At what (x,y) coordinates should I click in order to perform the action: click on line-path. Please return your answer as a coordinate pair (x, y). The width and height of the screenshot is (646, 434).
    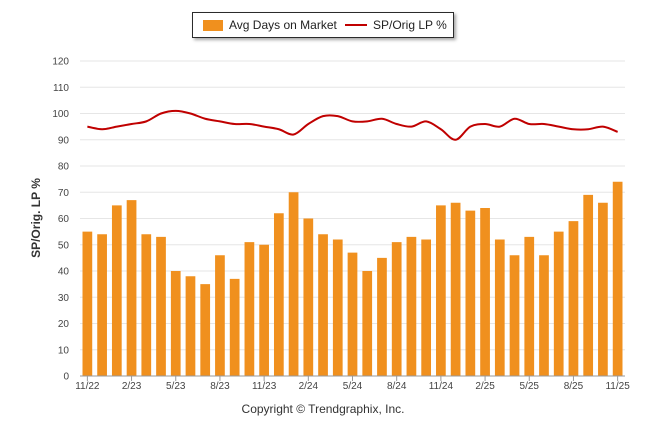
    Looking at the image, I should click on (353, 125).